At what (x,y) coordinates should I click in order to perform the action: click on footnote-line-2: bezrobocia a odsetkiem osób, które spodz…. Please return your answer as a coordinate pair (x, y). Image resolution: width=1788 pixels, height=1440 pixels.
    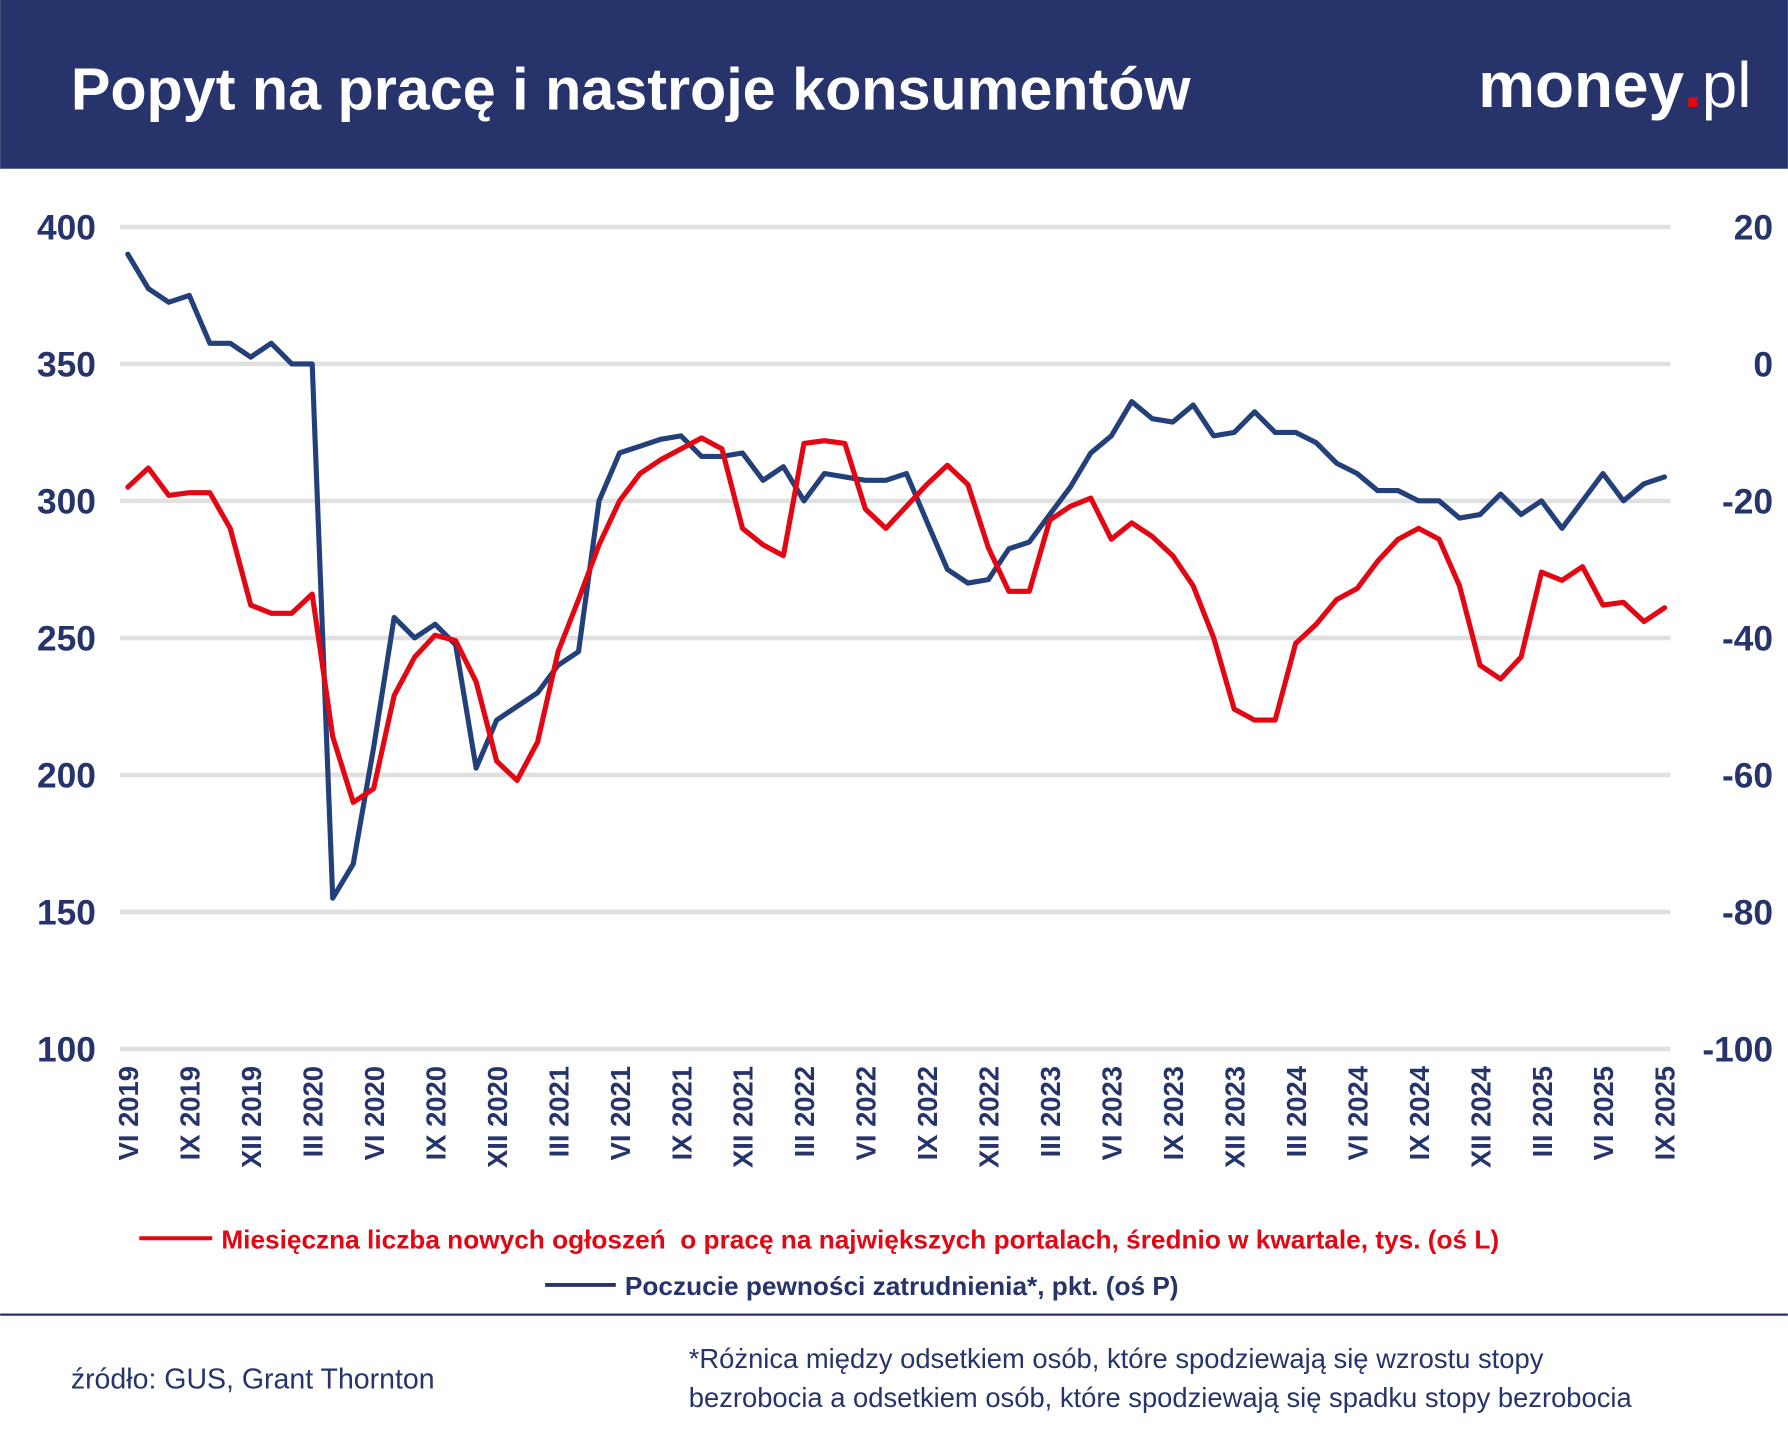
    Looking at the image, I should click on (1161, 1397).